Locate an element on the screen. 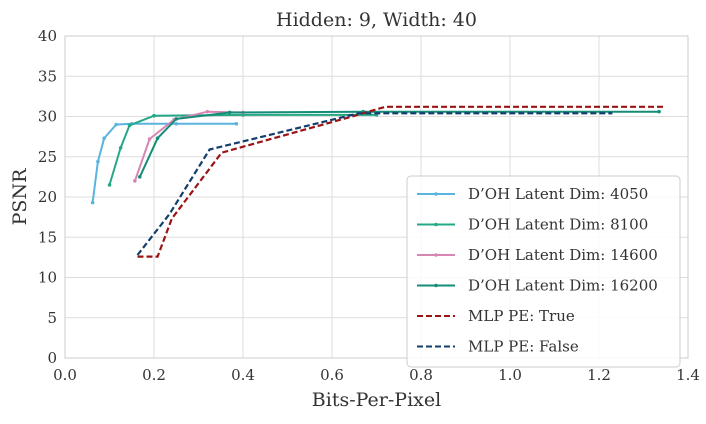 The image size is (706, 424). y-tick-label: 5 is located at coordinates (52, 318).